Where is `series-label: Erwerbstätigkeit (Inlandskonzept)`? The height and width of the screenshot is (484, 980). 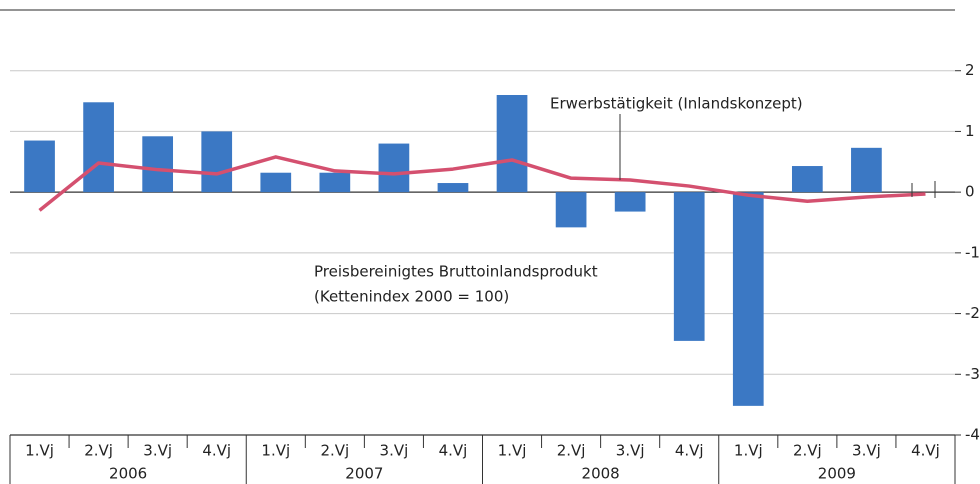
series-label: Erwerbstätigkeit (Inlandskonzept) is located at coordinates (676, 104).